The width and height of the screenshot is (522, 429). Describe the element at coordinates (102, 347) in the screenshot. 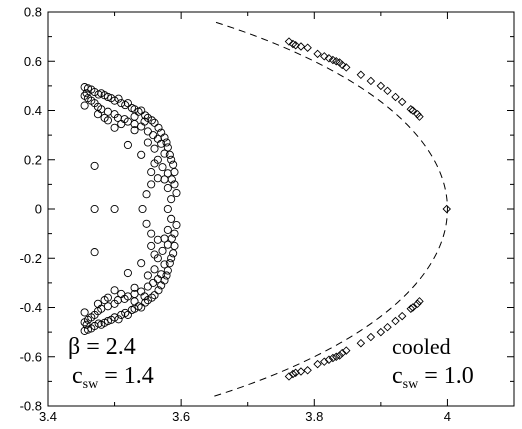

I see `beta-annotation: β = 2.4` at that location.